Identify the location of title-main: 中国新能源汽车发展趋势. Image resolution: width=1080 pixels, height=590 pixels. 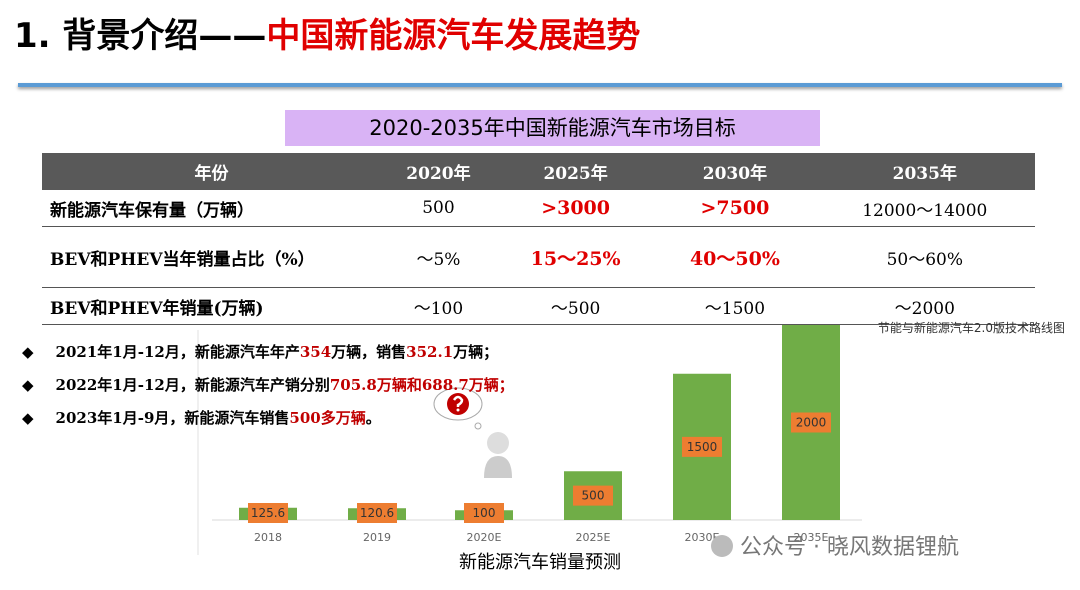
(453, 36).